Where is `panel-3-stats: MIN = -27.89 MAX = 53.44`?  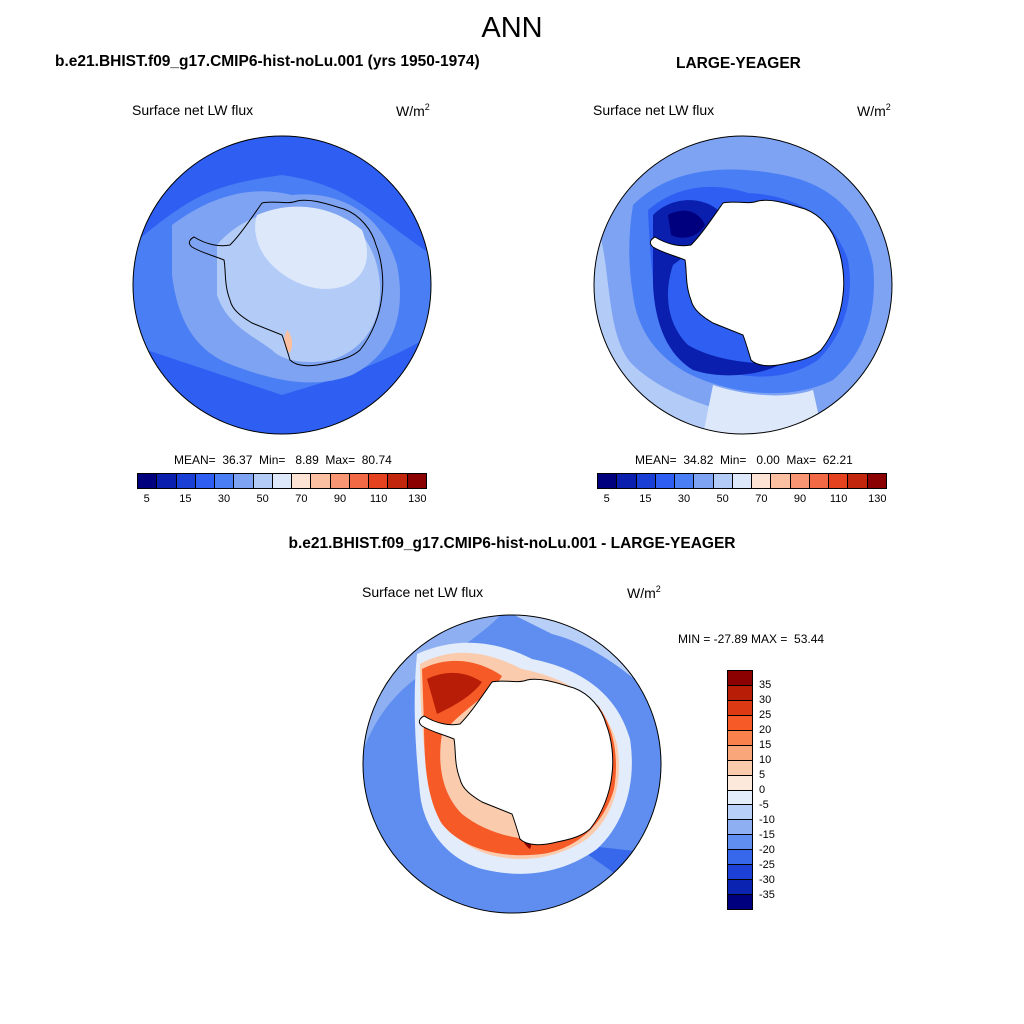 panel-3-stats: MIN = -27.89 MAX = 53.44 is located at coordinates (751, 639).